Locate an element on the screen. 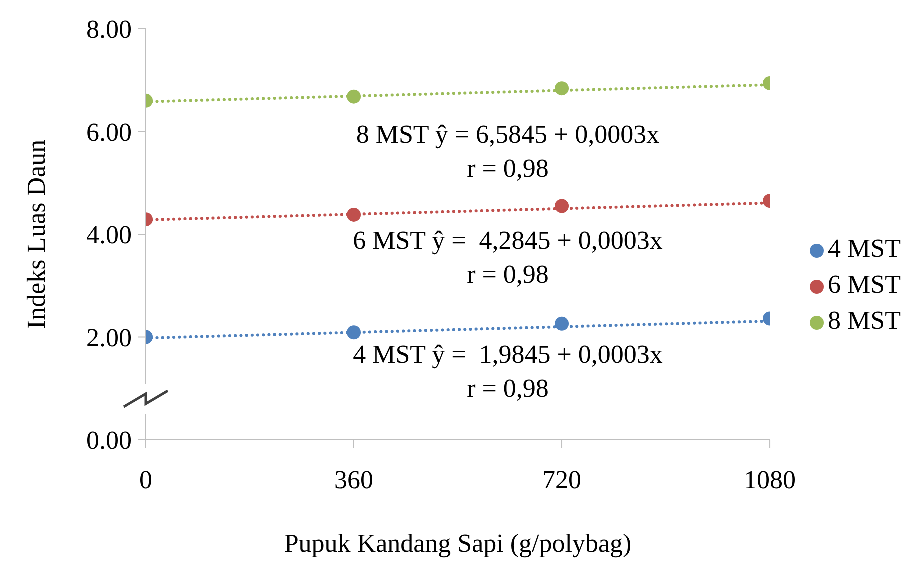 The image size is (919, 570). annotation: 6 MST ŷ = 4,2845 + 0,0003x is located at coordinates (508, 241).